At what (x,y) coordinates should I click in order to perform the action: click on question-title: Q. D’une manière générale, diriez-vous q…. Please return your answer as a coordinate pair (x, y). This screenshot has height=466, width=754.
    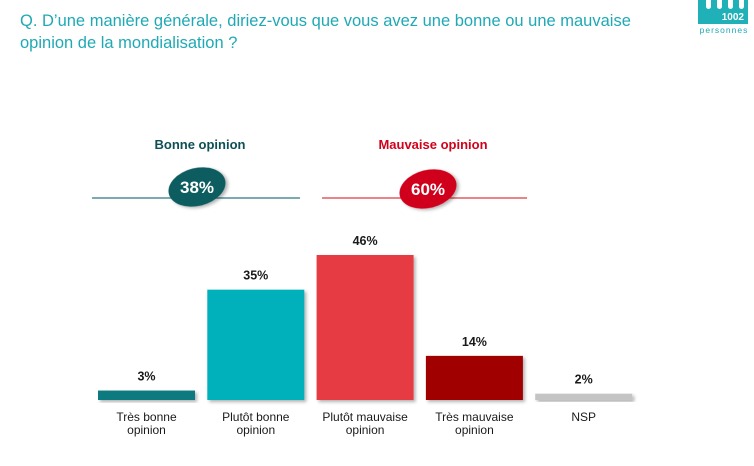
    Looking at the image, I should click on (325, 32).